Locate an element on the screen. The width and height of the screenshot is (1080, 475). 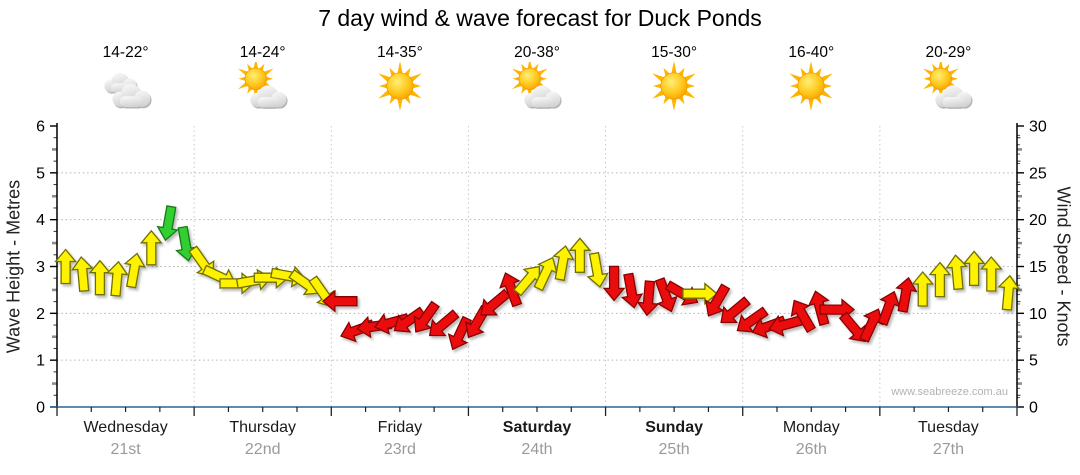
day-name-label: Saturday is located at coordinates (537, 427).